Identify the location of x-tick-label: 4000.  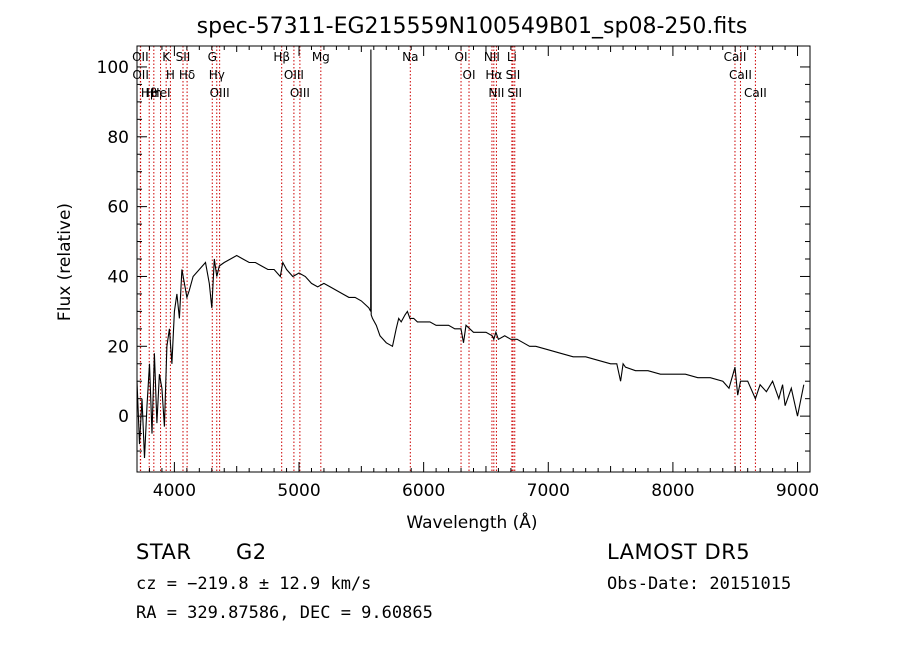
(174, 491).